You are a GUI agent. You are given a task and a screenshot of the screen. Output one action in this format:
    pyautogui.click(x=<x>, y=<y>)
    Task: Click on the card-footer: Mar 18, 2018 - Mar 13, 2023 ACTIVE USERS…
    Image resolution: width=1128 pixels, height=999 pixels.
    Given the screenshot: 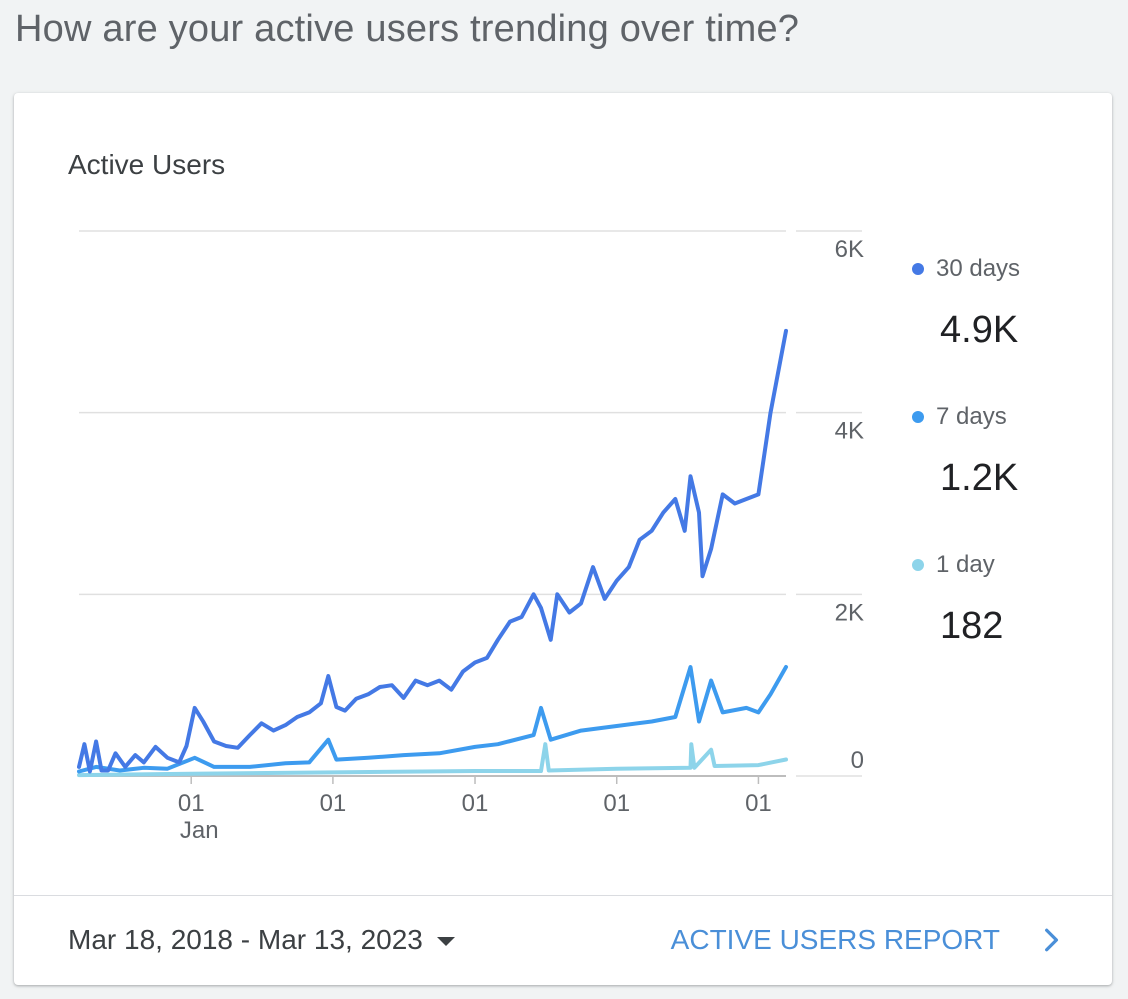 What is the action you would take?
    pyautogui.click(x=563, y=940)
    